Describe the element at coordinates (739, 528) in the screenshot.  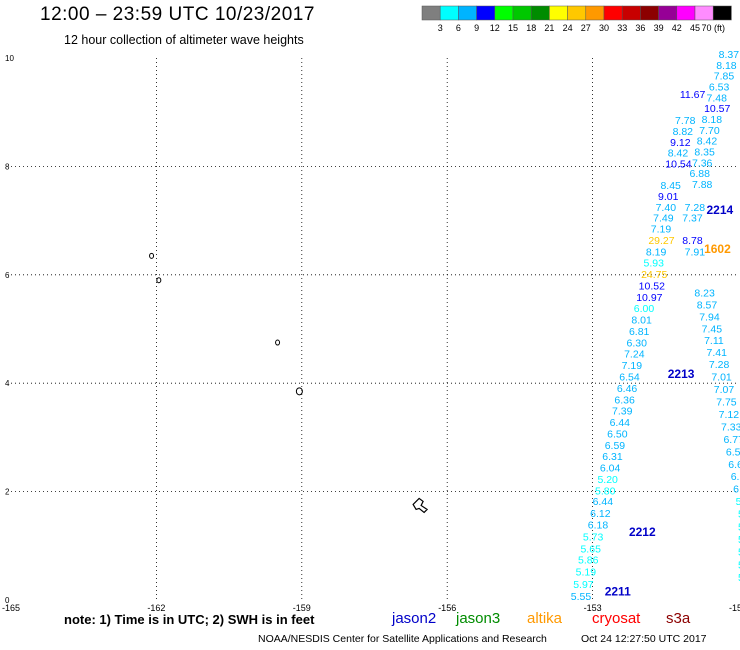
I see `swh-data-label: 5.3` at that location.